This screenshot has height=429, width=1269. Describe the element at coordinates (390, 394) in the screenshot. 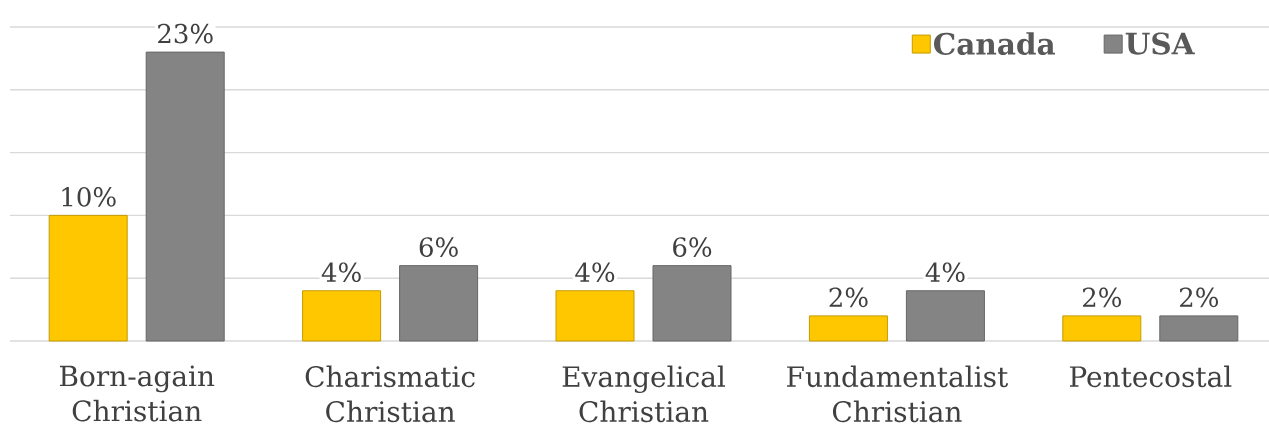

I see `x-tick-label: Charismatic Christian` at that location.